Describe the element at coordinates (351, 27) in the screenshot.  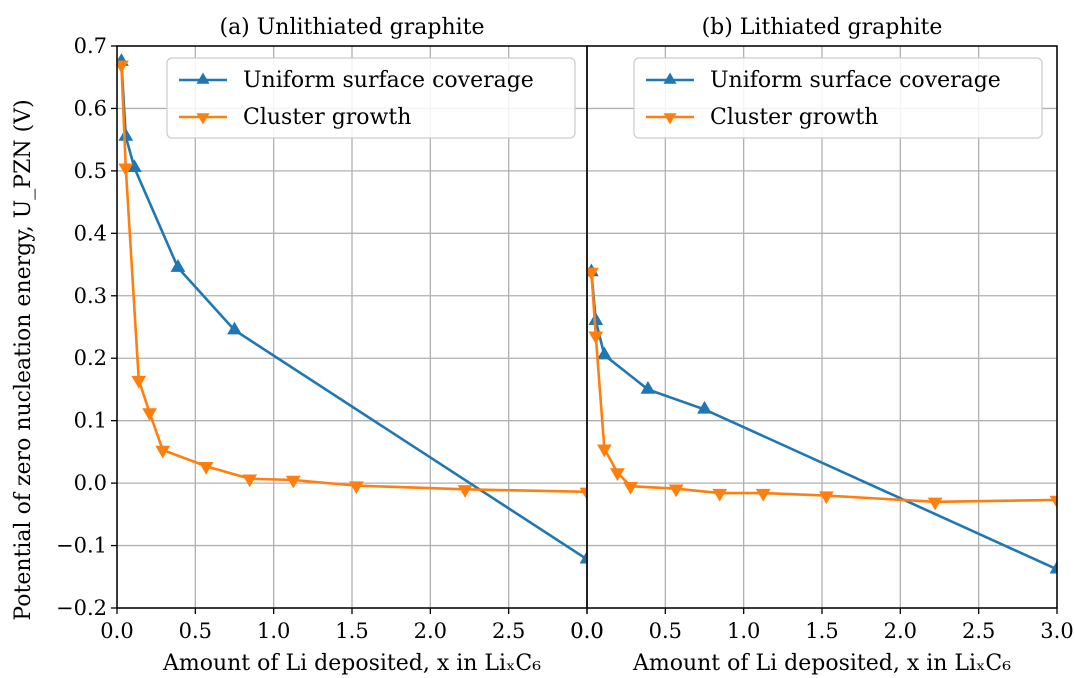
I see `panel-title: (a) Unlithiated graphite` at that location.